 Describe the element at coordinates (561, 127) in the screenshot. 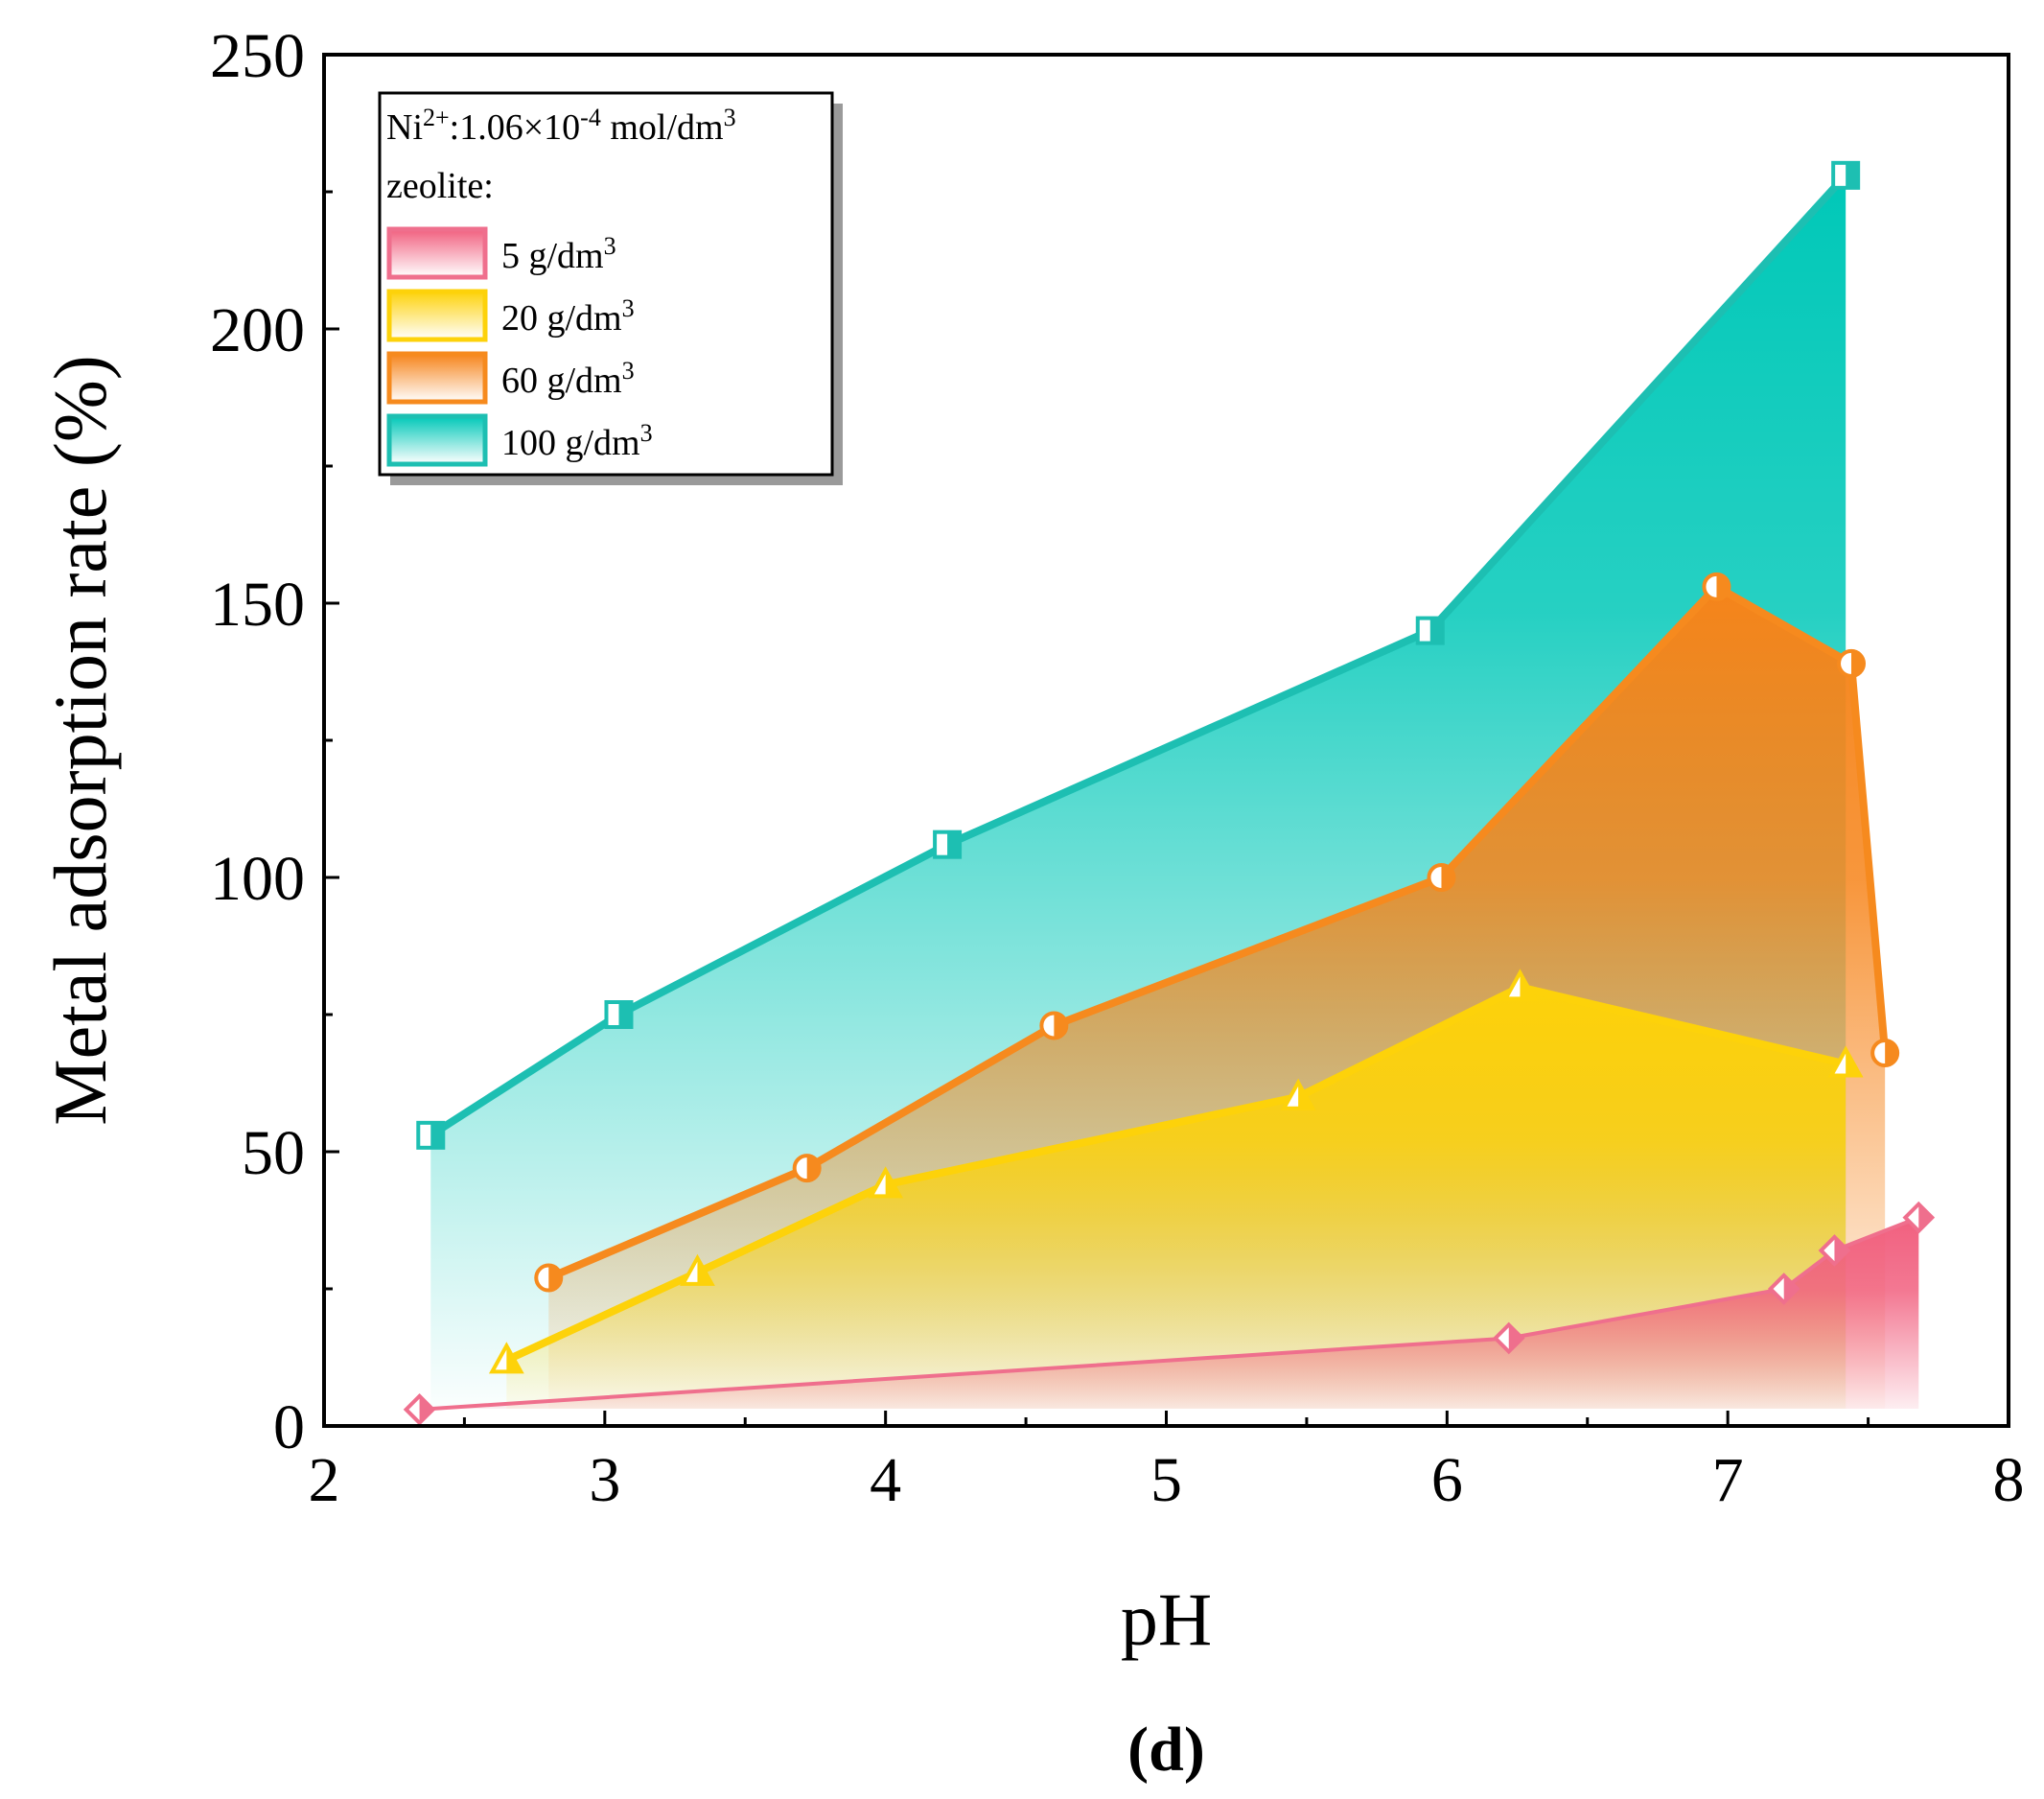

I see `legend-header-concentration: Ni2+:1.06×10-4 mol/dm3` at that location.